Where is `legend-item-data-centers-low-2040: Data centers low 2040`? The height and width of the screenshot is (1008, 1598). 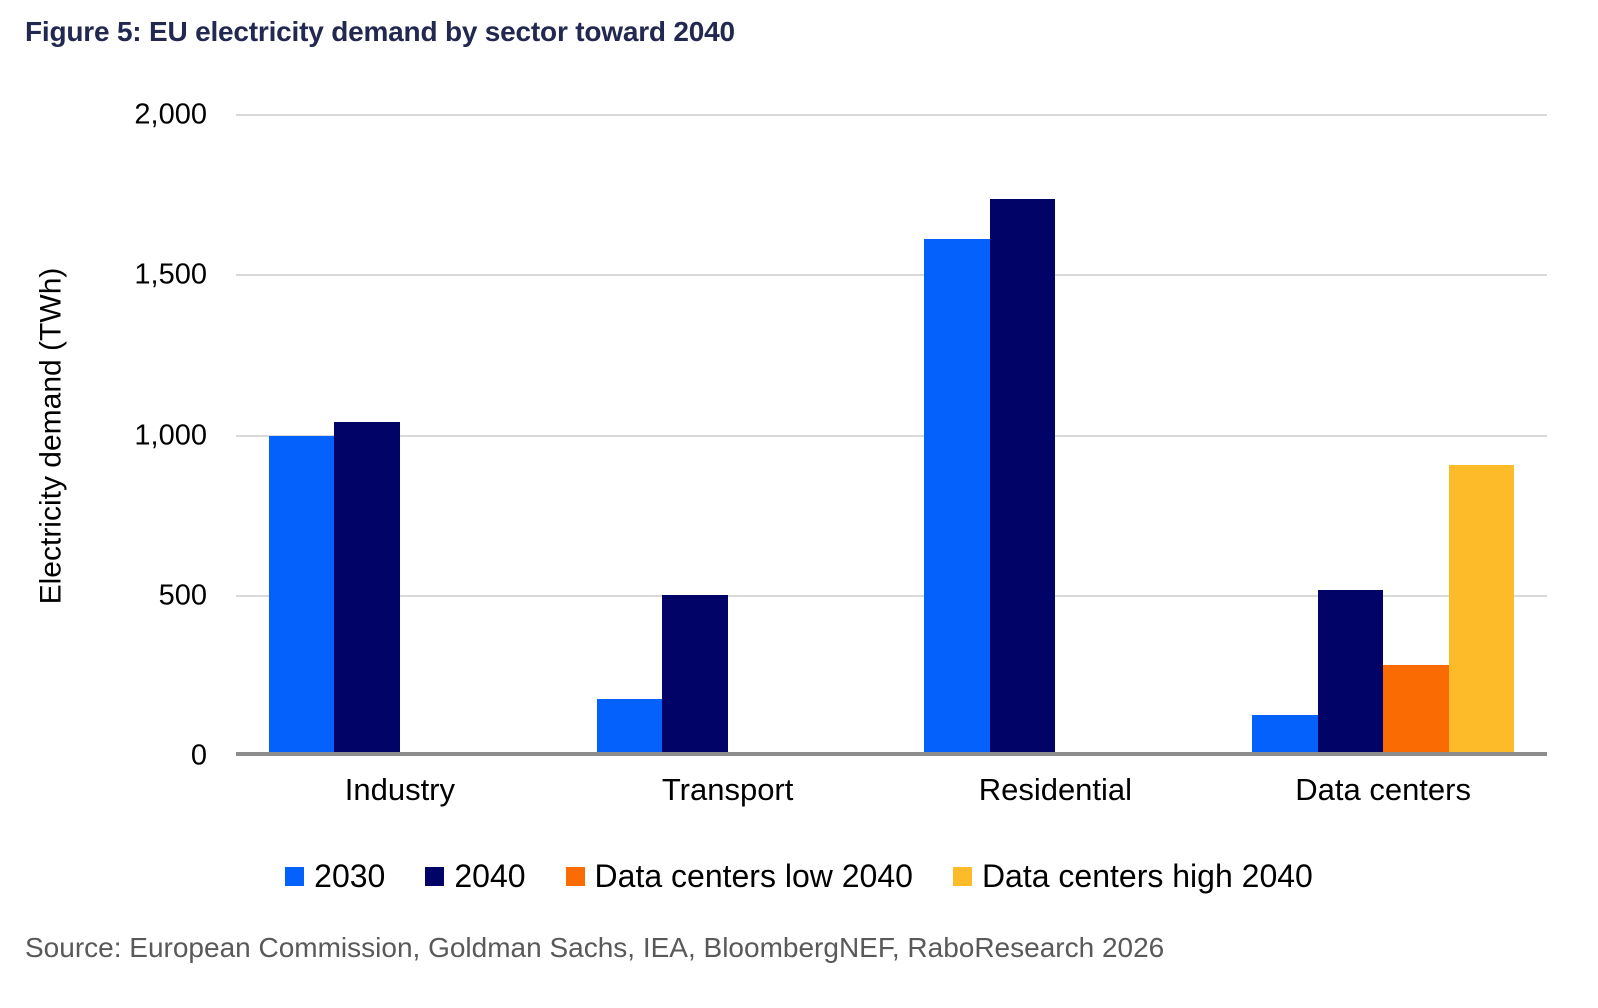 legend-item-data-centers-low-2040: Data centers low 2040 is located at coordinates (739, 876).